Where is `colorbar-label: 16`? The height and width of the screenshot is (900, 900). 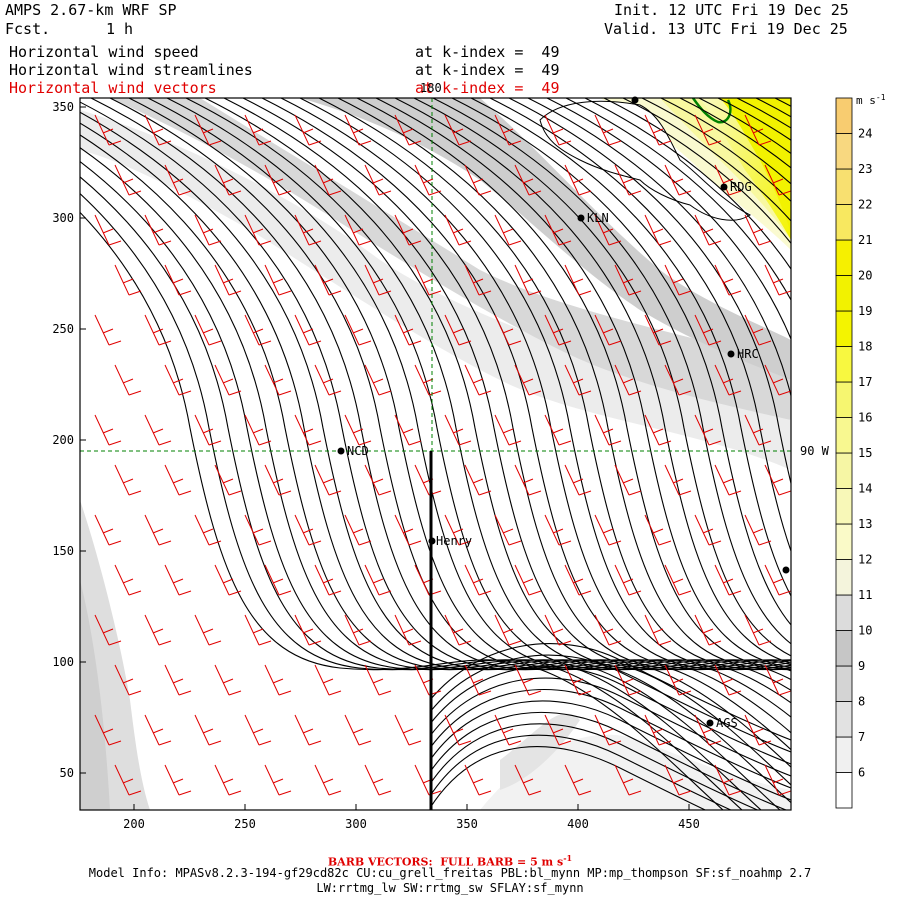
colorbar-label: 16 is located at coordinates (865, 418).